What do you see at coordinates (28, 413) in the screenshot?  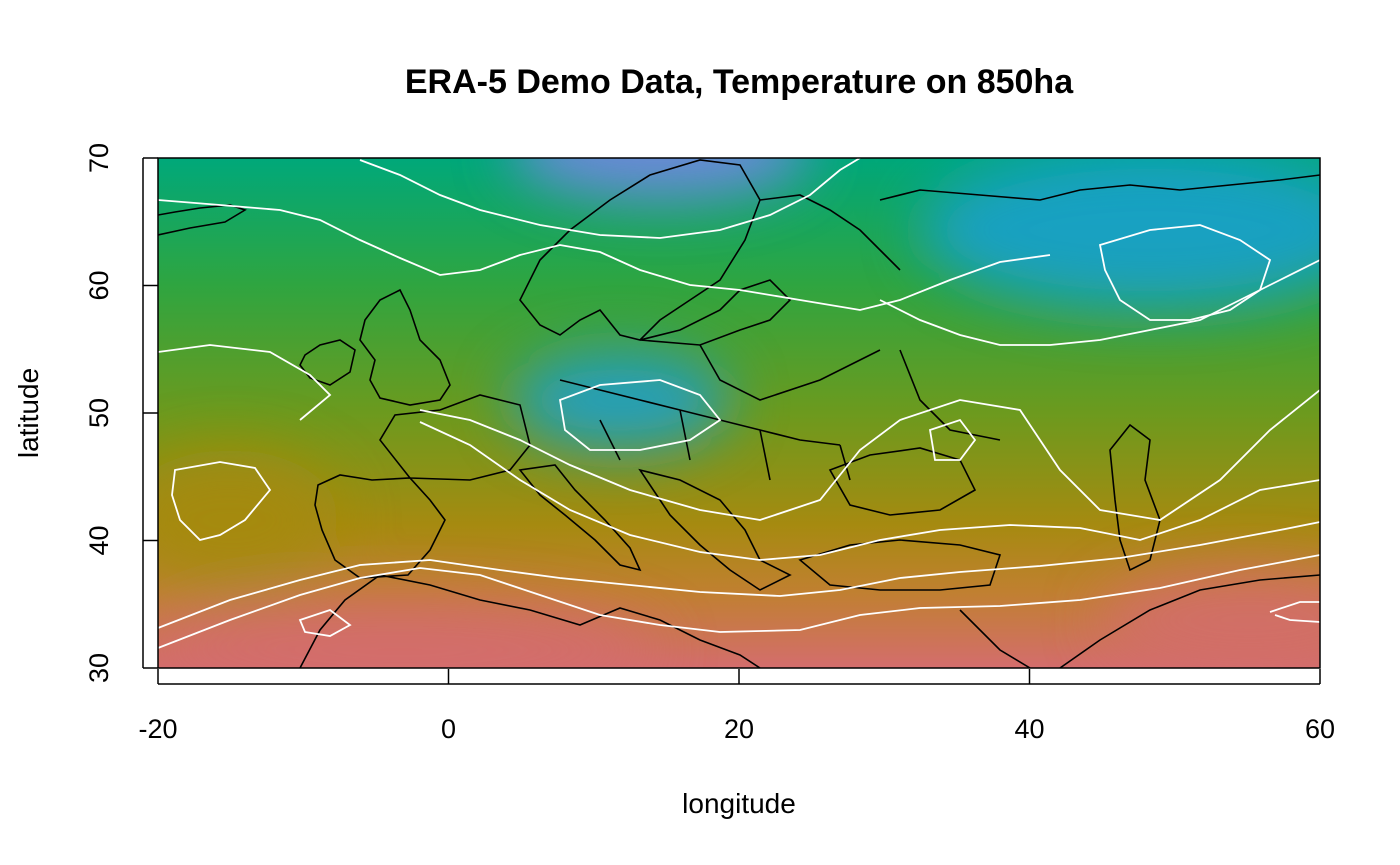 I see `y-axis-label: latitude` at bounding box center [28, 413].